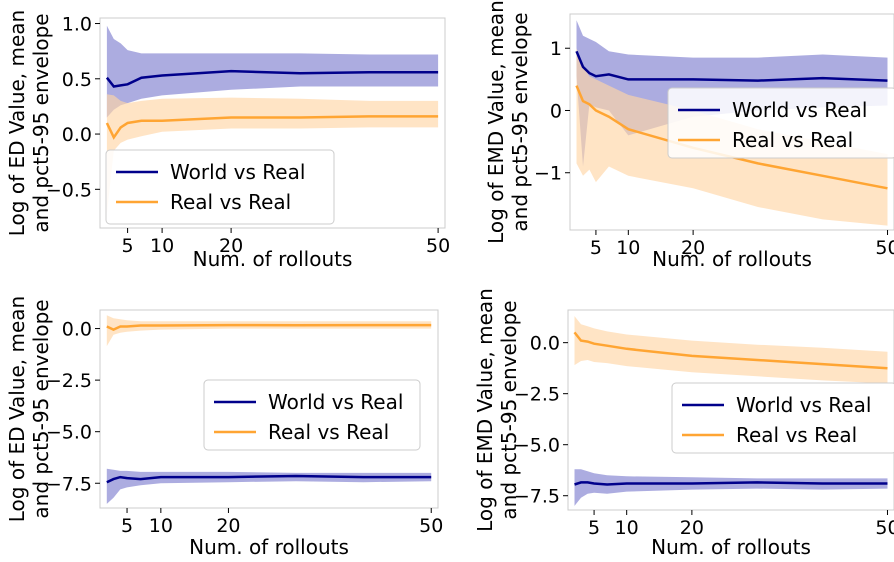 The image size is (894, 562). What do you see at coordinates (556, 111) in the screenshot?
I see `y-tick-label: 0` at bounding box center [556, 111].